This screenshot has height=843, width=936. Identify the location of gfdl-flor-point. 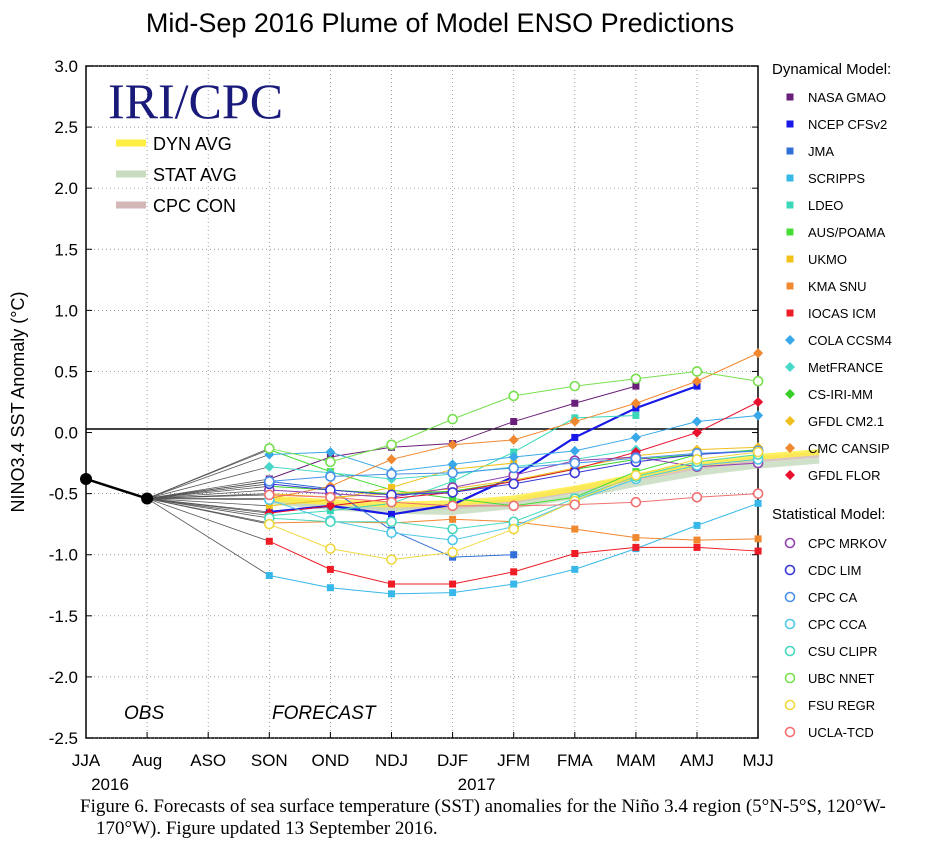
(330, 505).